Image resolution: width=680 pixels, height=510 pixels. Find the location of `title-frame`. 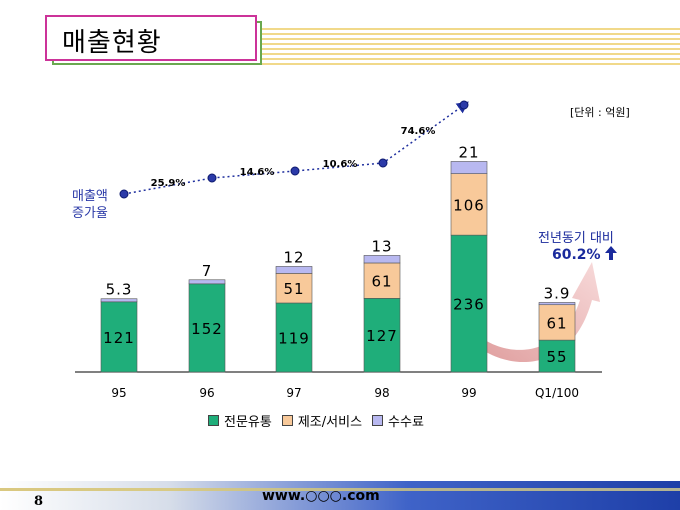

title-frame is located at coordinates (151, 38).